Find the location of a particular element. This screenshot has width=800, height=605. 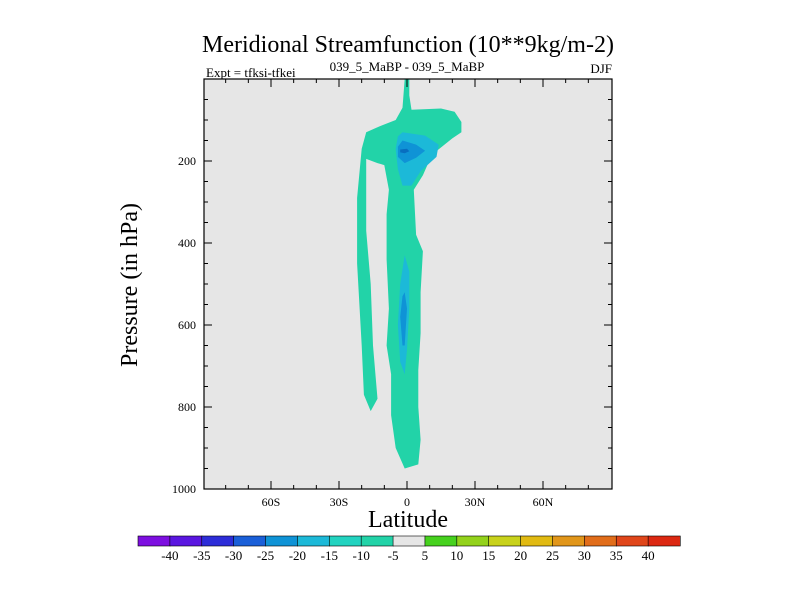

y-tick-label: 800 is located at coordinates (187, 407).